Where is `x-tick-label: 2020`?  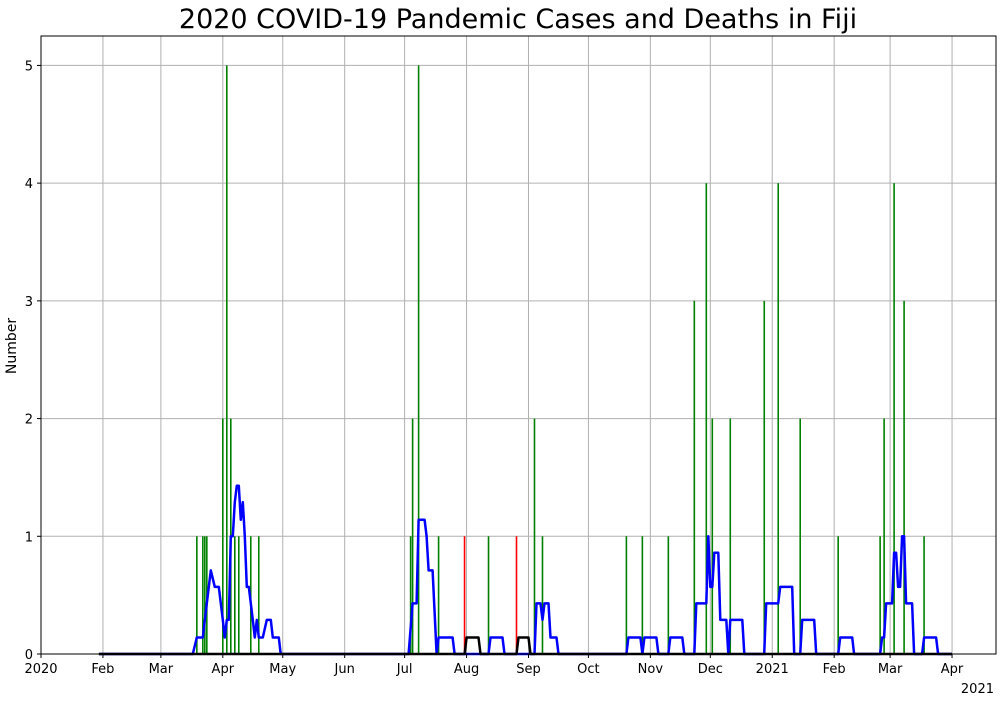 x-tick-label: 2020 is located at coordinates (40, 669).